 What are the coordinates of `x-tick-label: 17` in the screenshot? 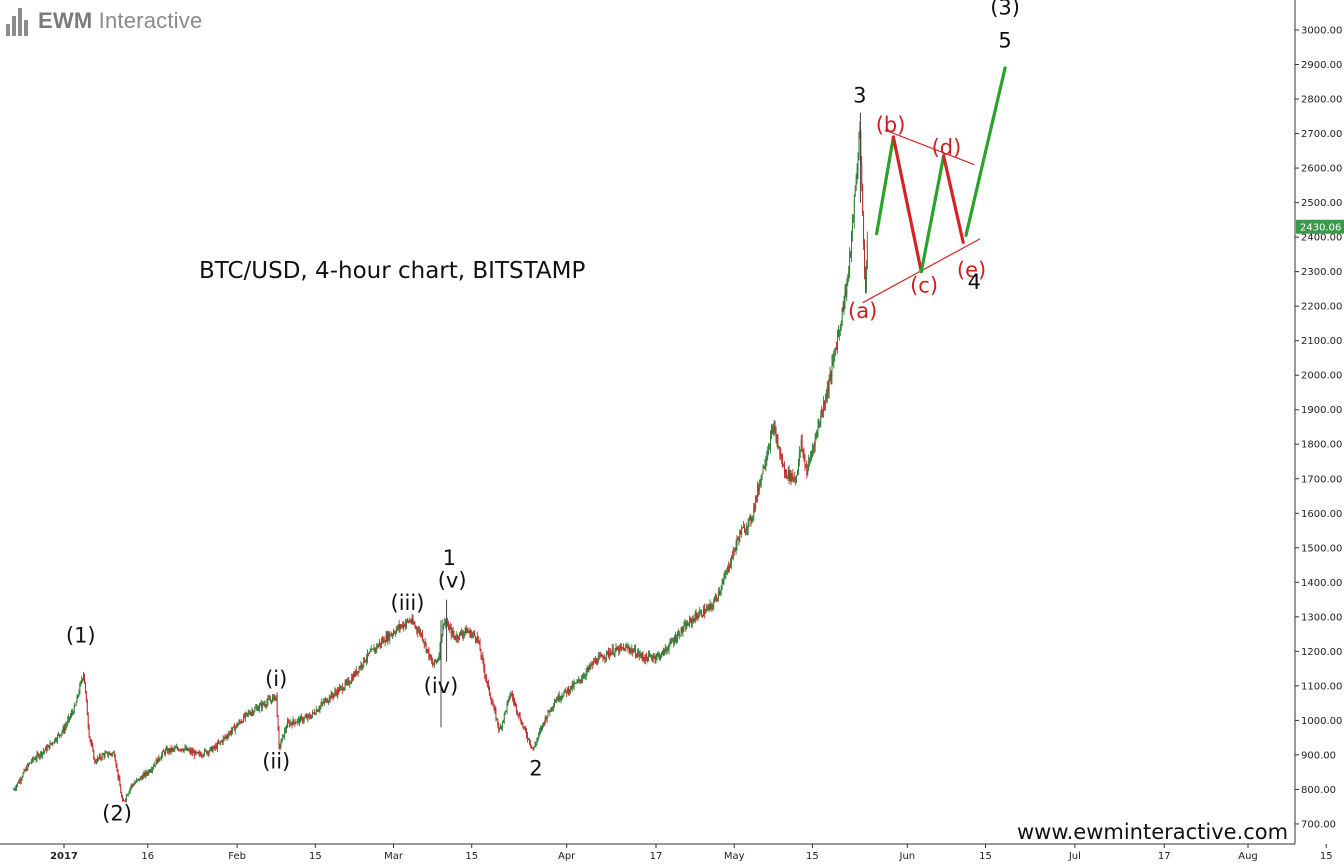 It's located at (656, 856).